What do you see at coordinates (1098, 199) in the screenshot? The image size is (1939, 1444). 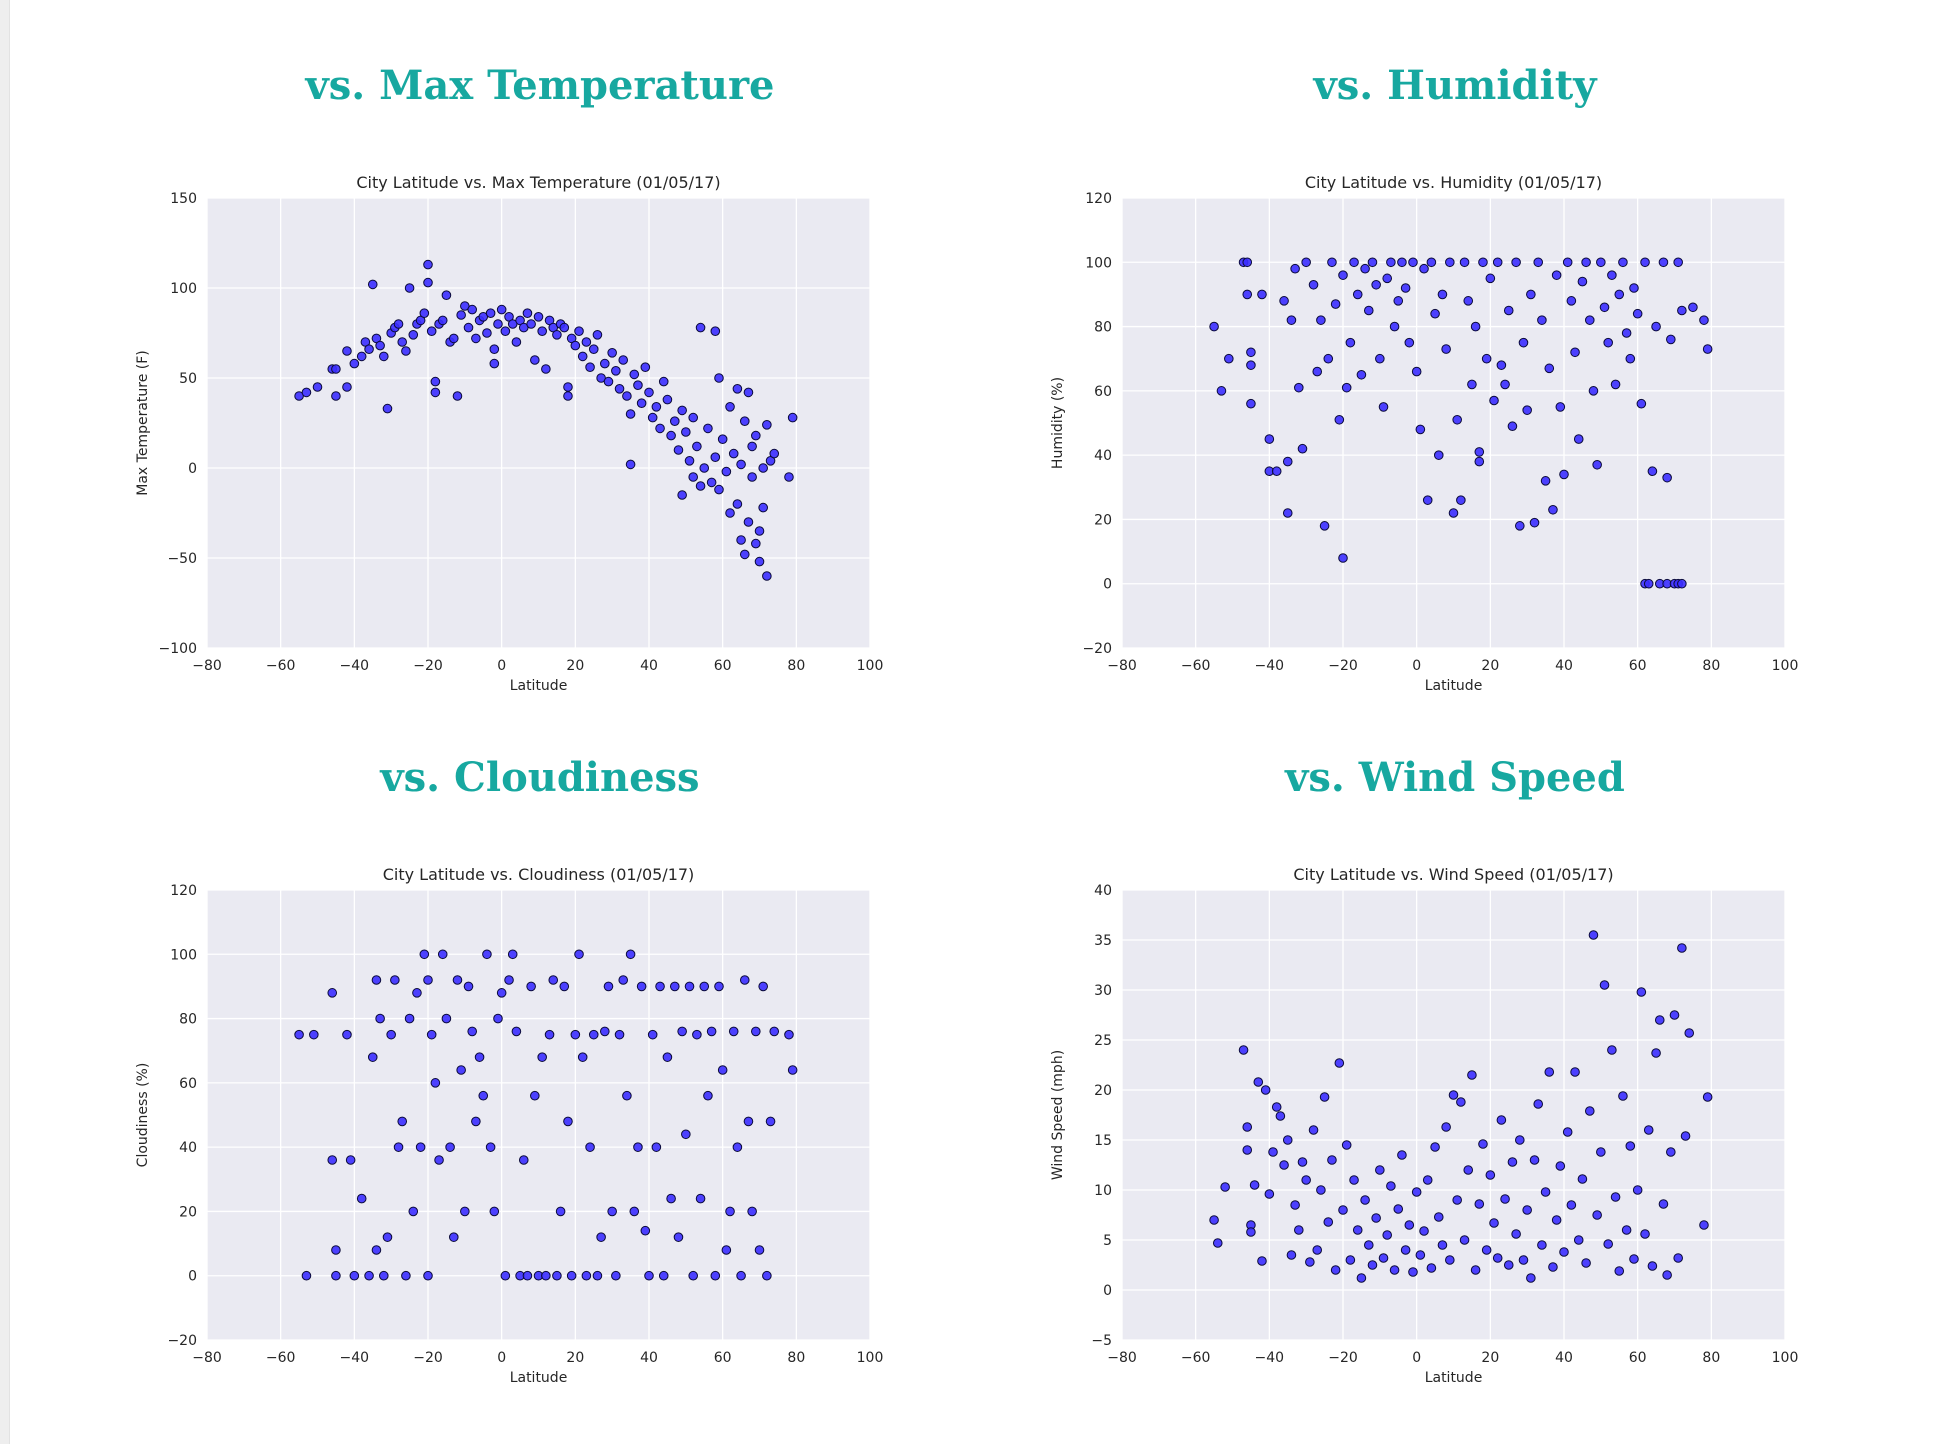 I see `y-tick-label: 120` at bounding box center [1098, 199].